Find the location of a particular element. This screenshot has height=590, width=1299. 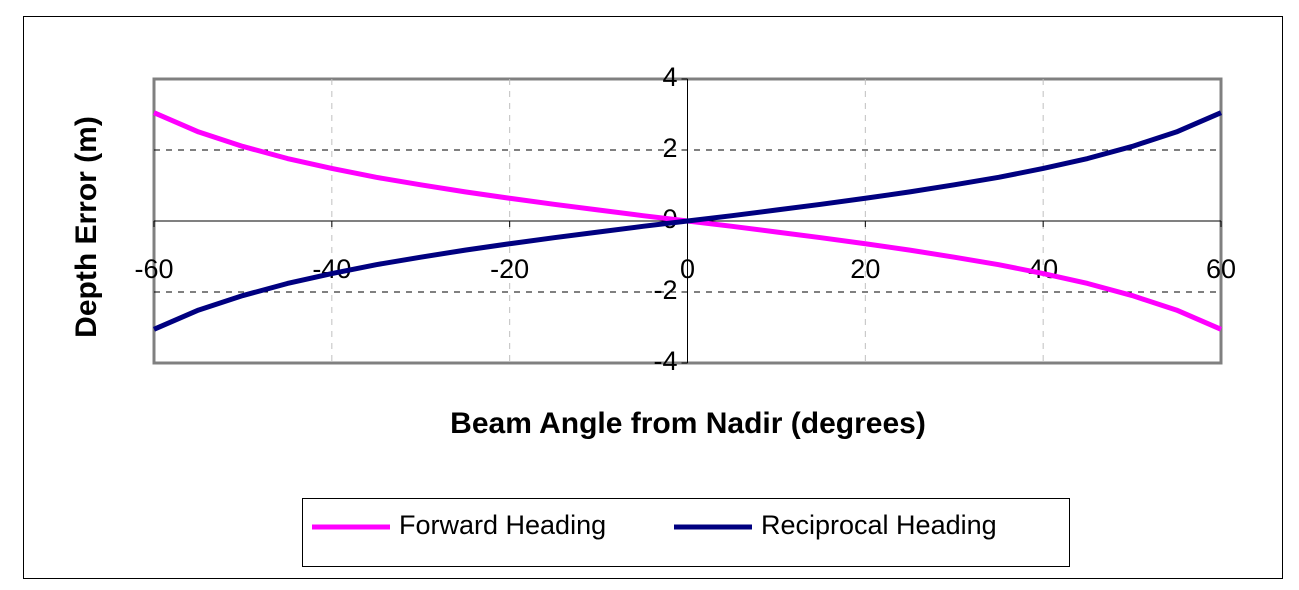

legend-label: Reciprocal Heading is located at coordinates (879, 525).